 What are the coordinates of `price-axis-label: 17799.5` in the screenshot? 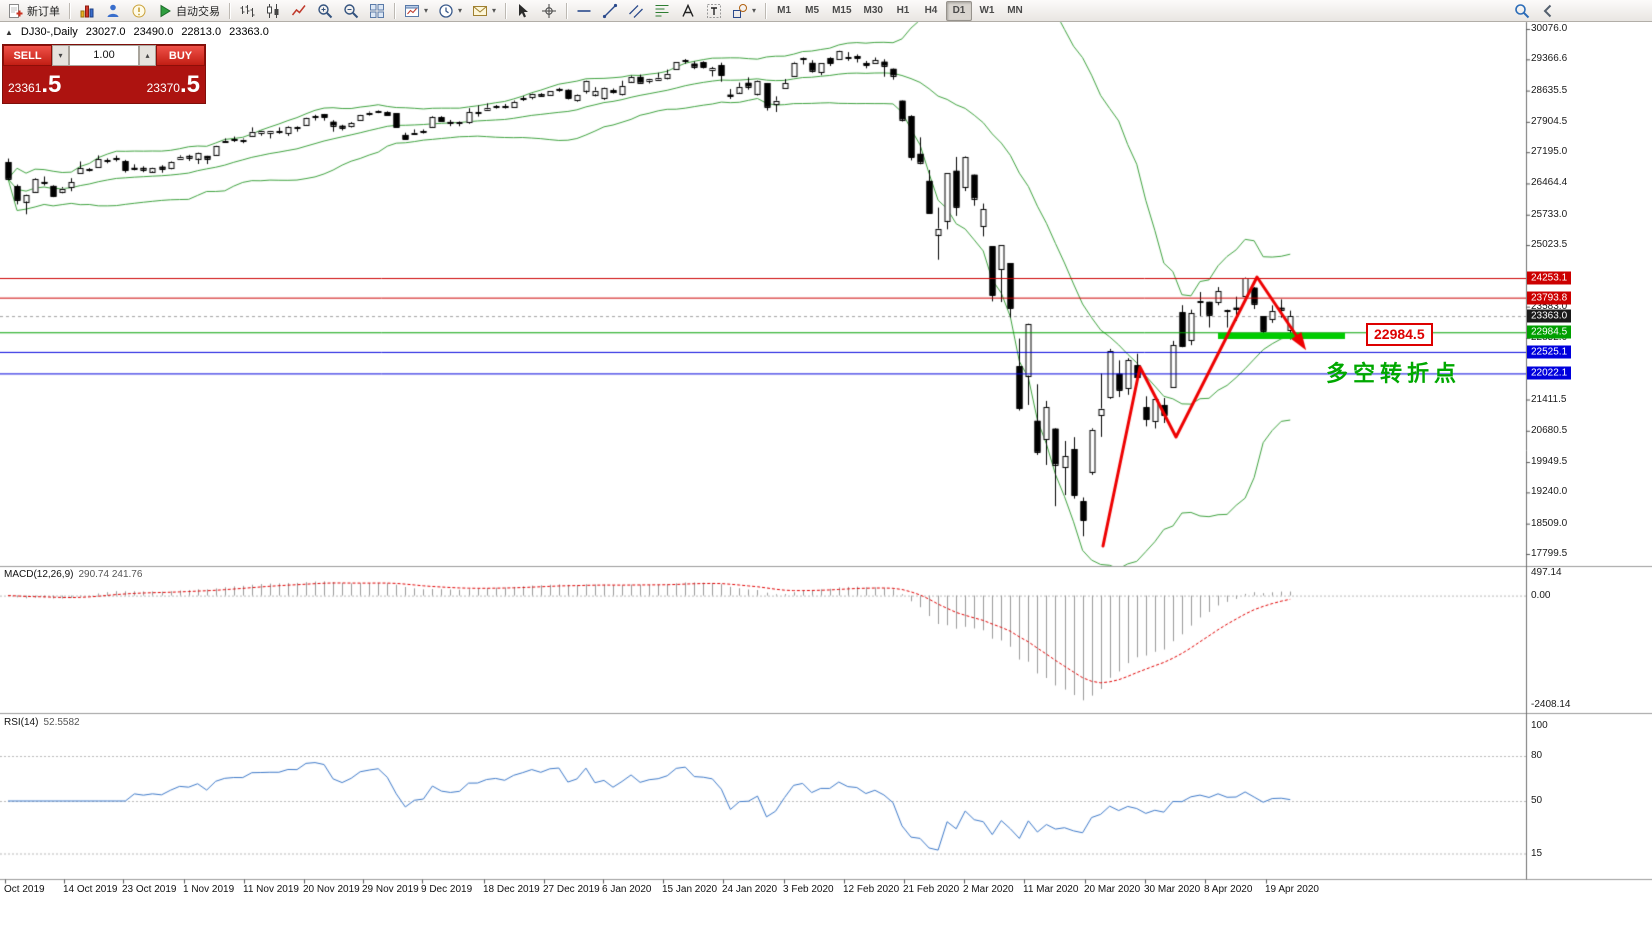 It's located at (1549, 553).